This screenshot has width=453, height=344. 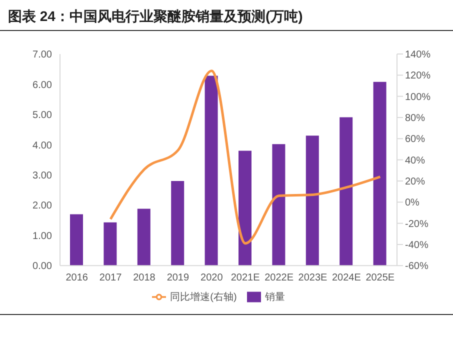 What do you see at coordinates (418, 55) in the screenshot?
I see `y2-tick-label: 140%` at bounding box center [418, 55].